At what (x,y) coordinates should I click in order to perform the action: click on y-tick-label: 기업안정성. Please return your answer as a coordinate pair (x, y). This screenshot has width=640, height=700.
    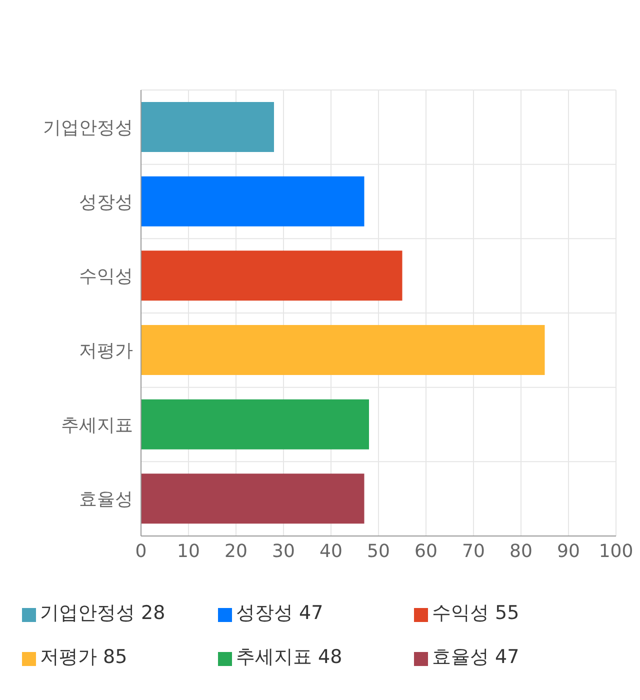
    Looking at the image, I should click on (88, 128).